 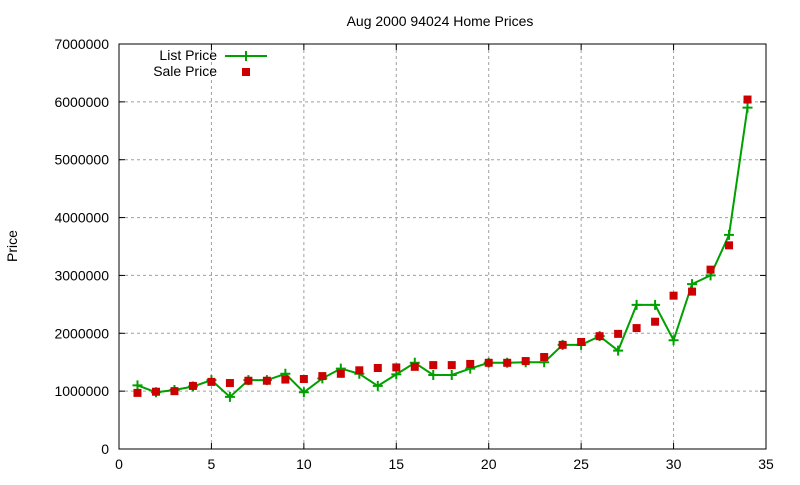 I want to click on y-tick-label: 6000000, so click(x=81, y=102).